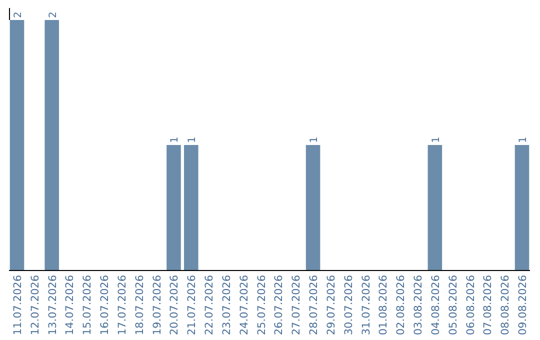 This screenshot has width=540, height=340. Describe the element at coordinates (157, 305) in the screenshot. I see `x-tick-label: 19.07.2026` at that location.